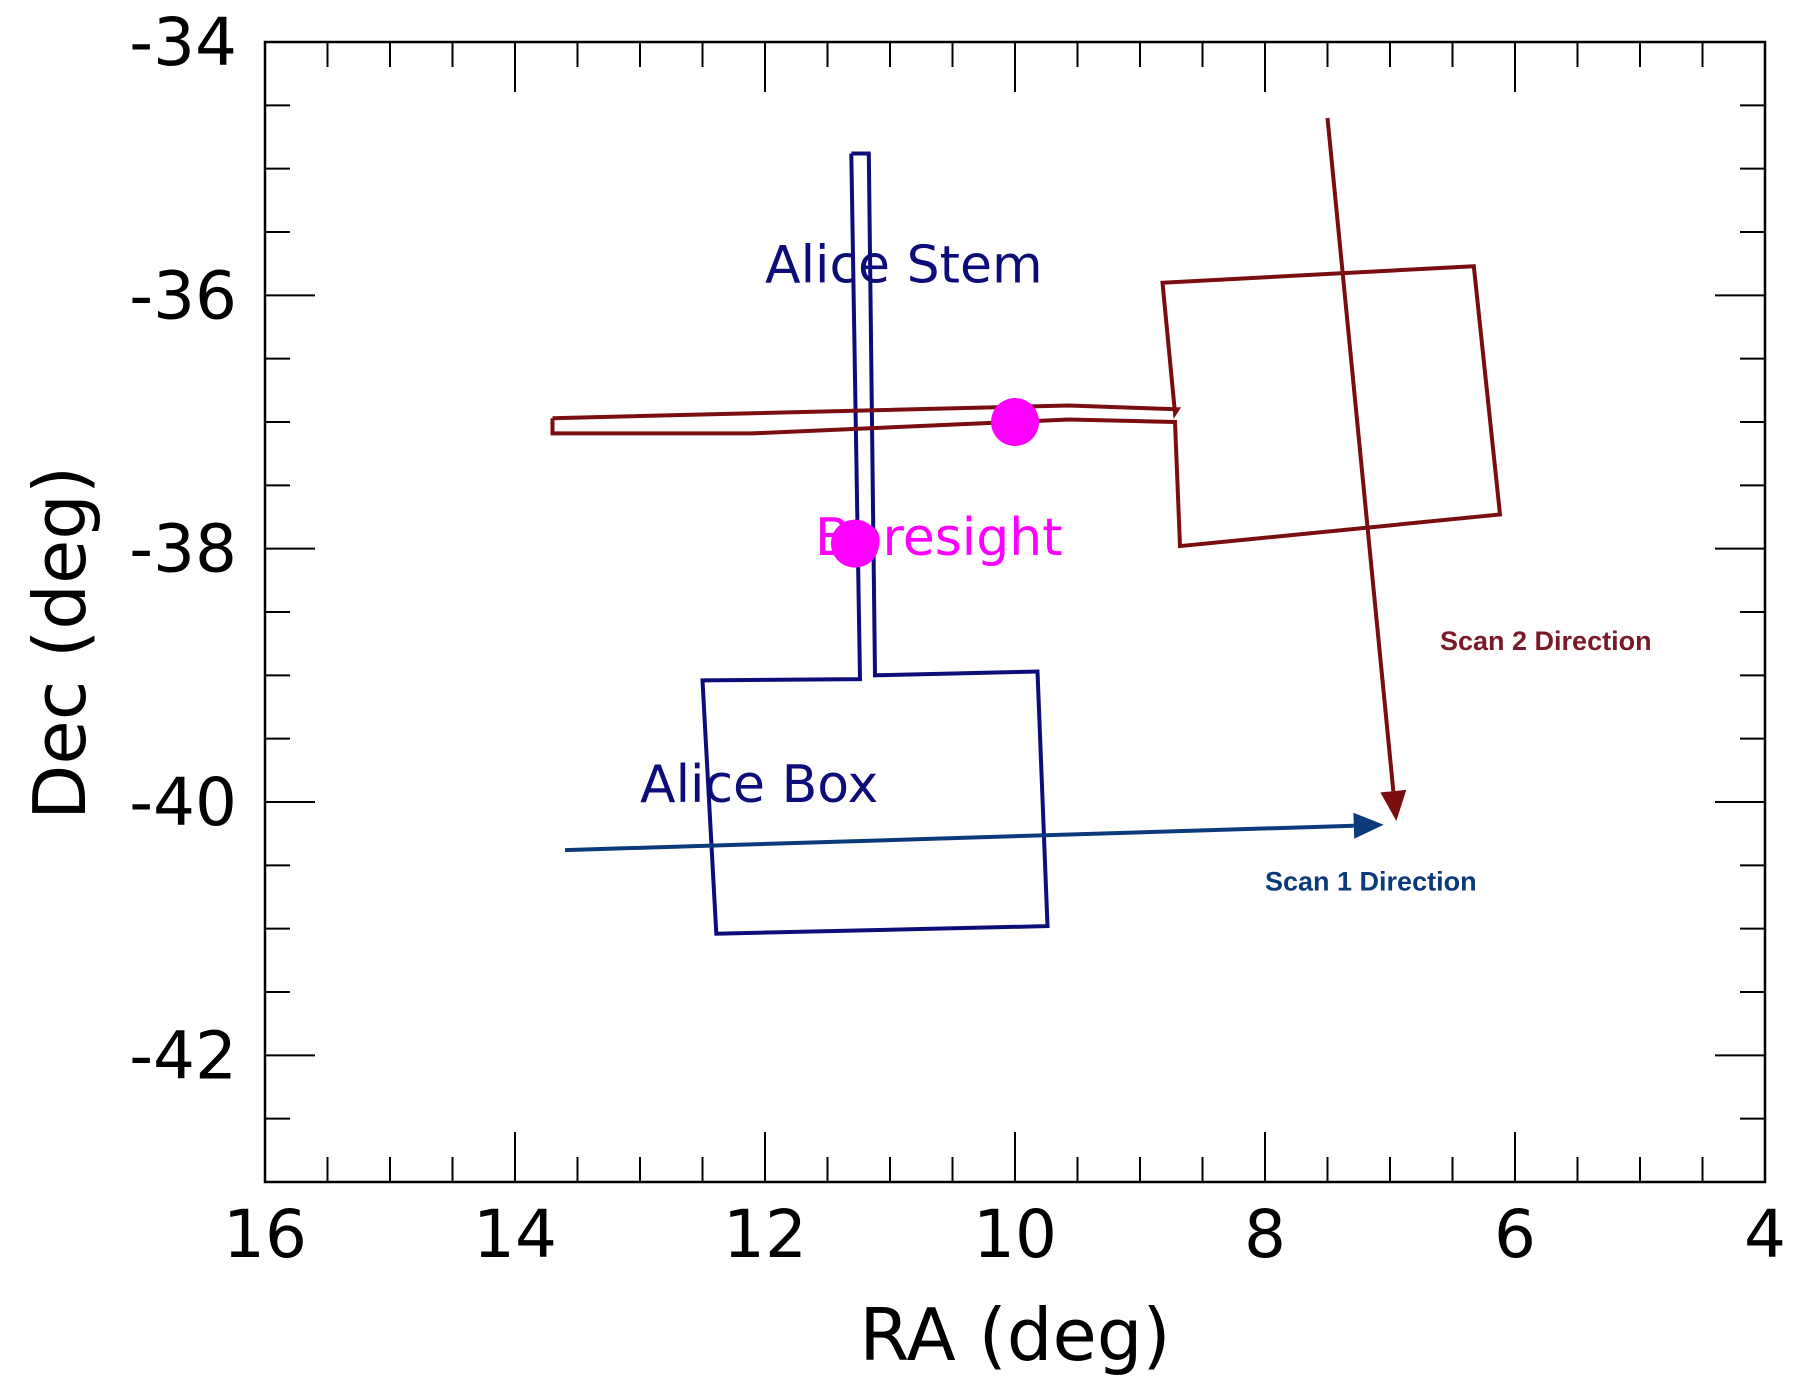 The width and height of the screenshot is (1800, 1395). Describe the element at coordinates (183, 295) in the screenshot. I see `y-tick-label: -36` at that location.